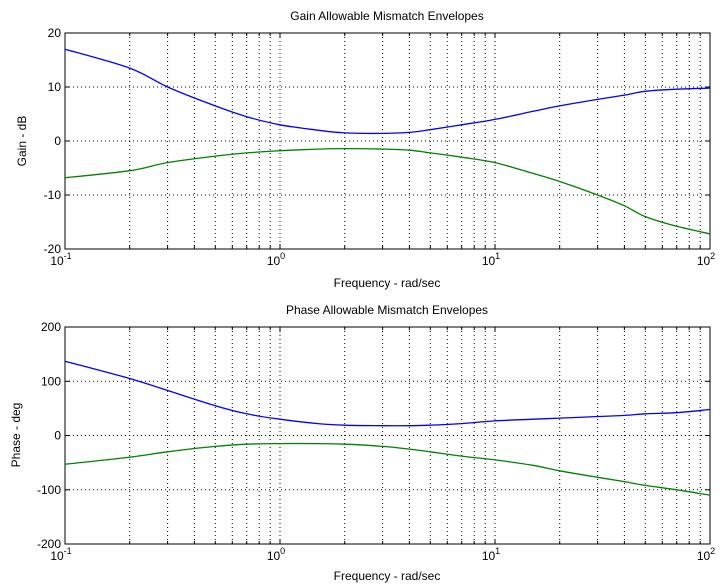 Image resolution: width=720 pixels, height=586 pixels. What do you see at coordinates (49, 544) in the screenshot?
I see `phase-y-tick-label: -200` at bounding box center [49, 544].